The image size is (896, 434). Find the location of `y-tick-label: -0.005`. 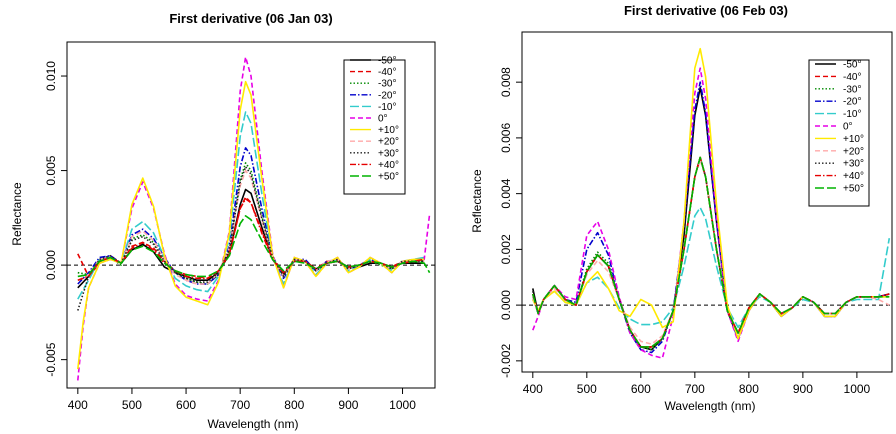

y-tick-label: -0.005 is located at coordinates (51, 359).